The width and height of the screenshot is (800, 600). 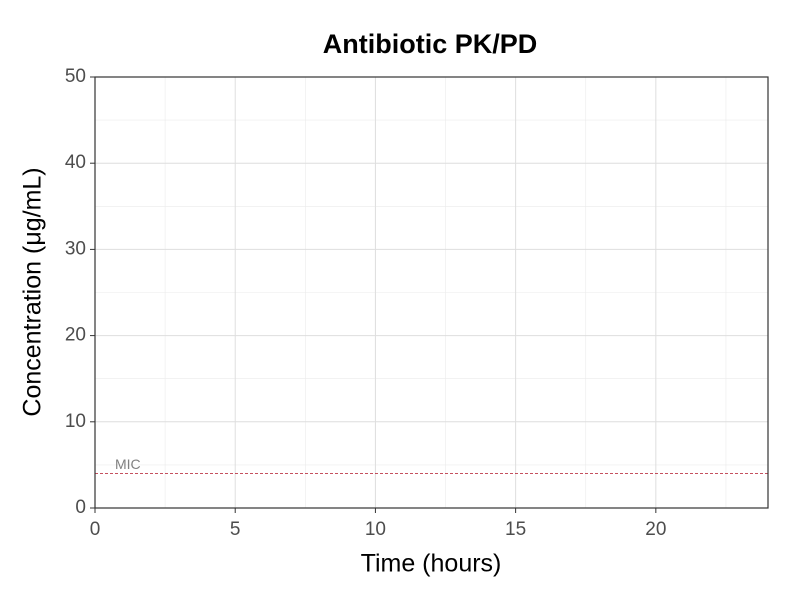 What do you see at coordinates (431, 564) in the screenshot?
I see `x-axis-label: Time (hours)` at bounding box center [431, 564].